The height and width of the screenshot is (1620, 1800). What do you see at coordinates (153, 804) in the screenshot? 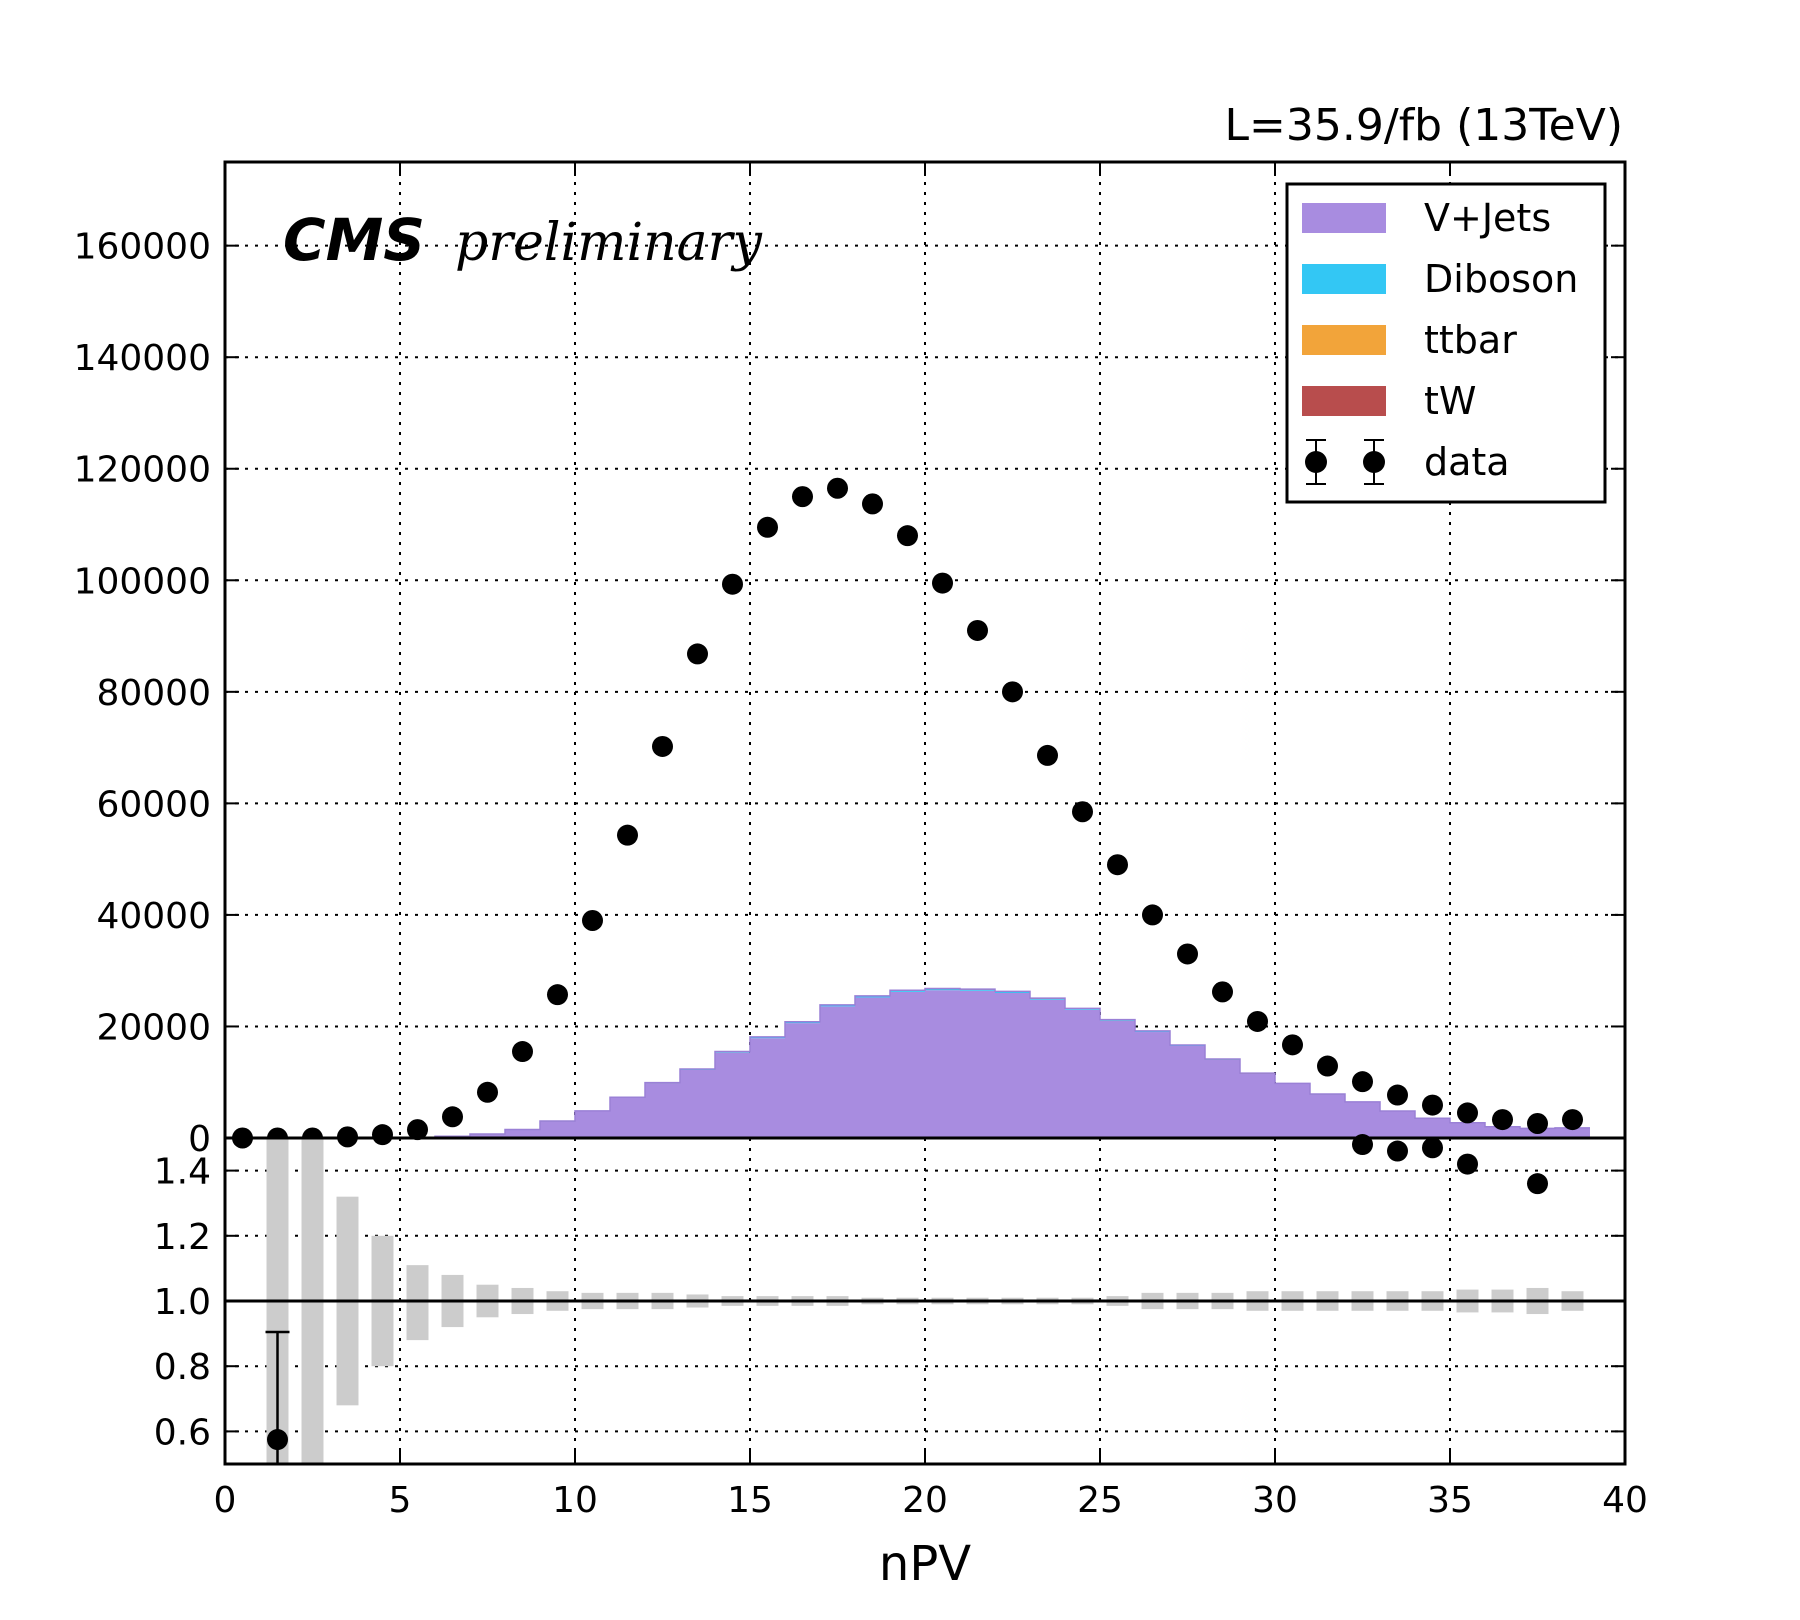
I see `main-y-tick-label: 60000` at bounding box center [153, 804].